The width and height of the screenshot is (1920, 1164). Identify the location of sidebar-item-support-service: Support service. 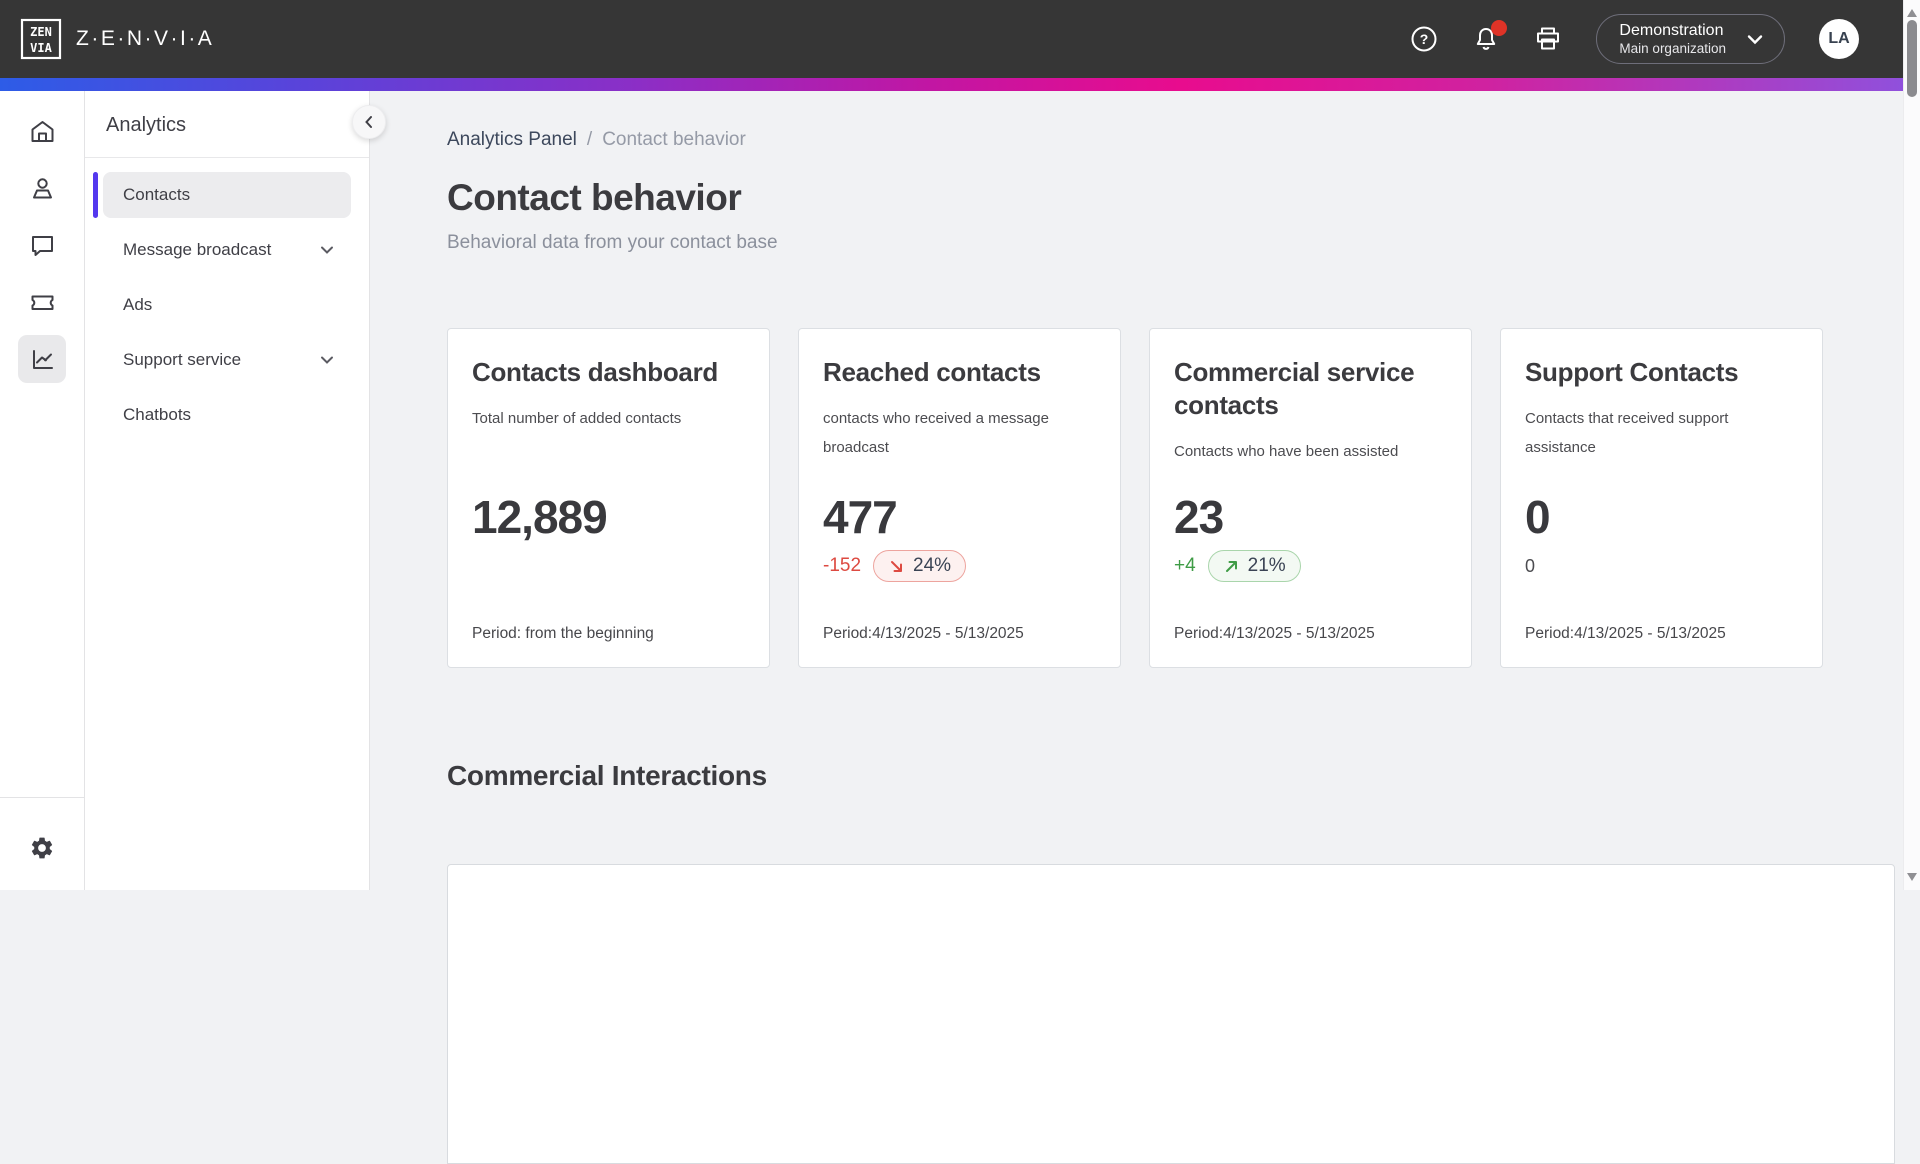
(227, 360).